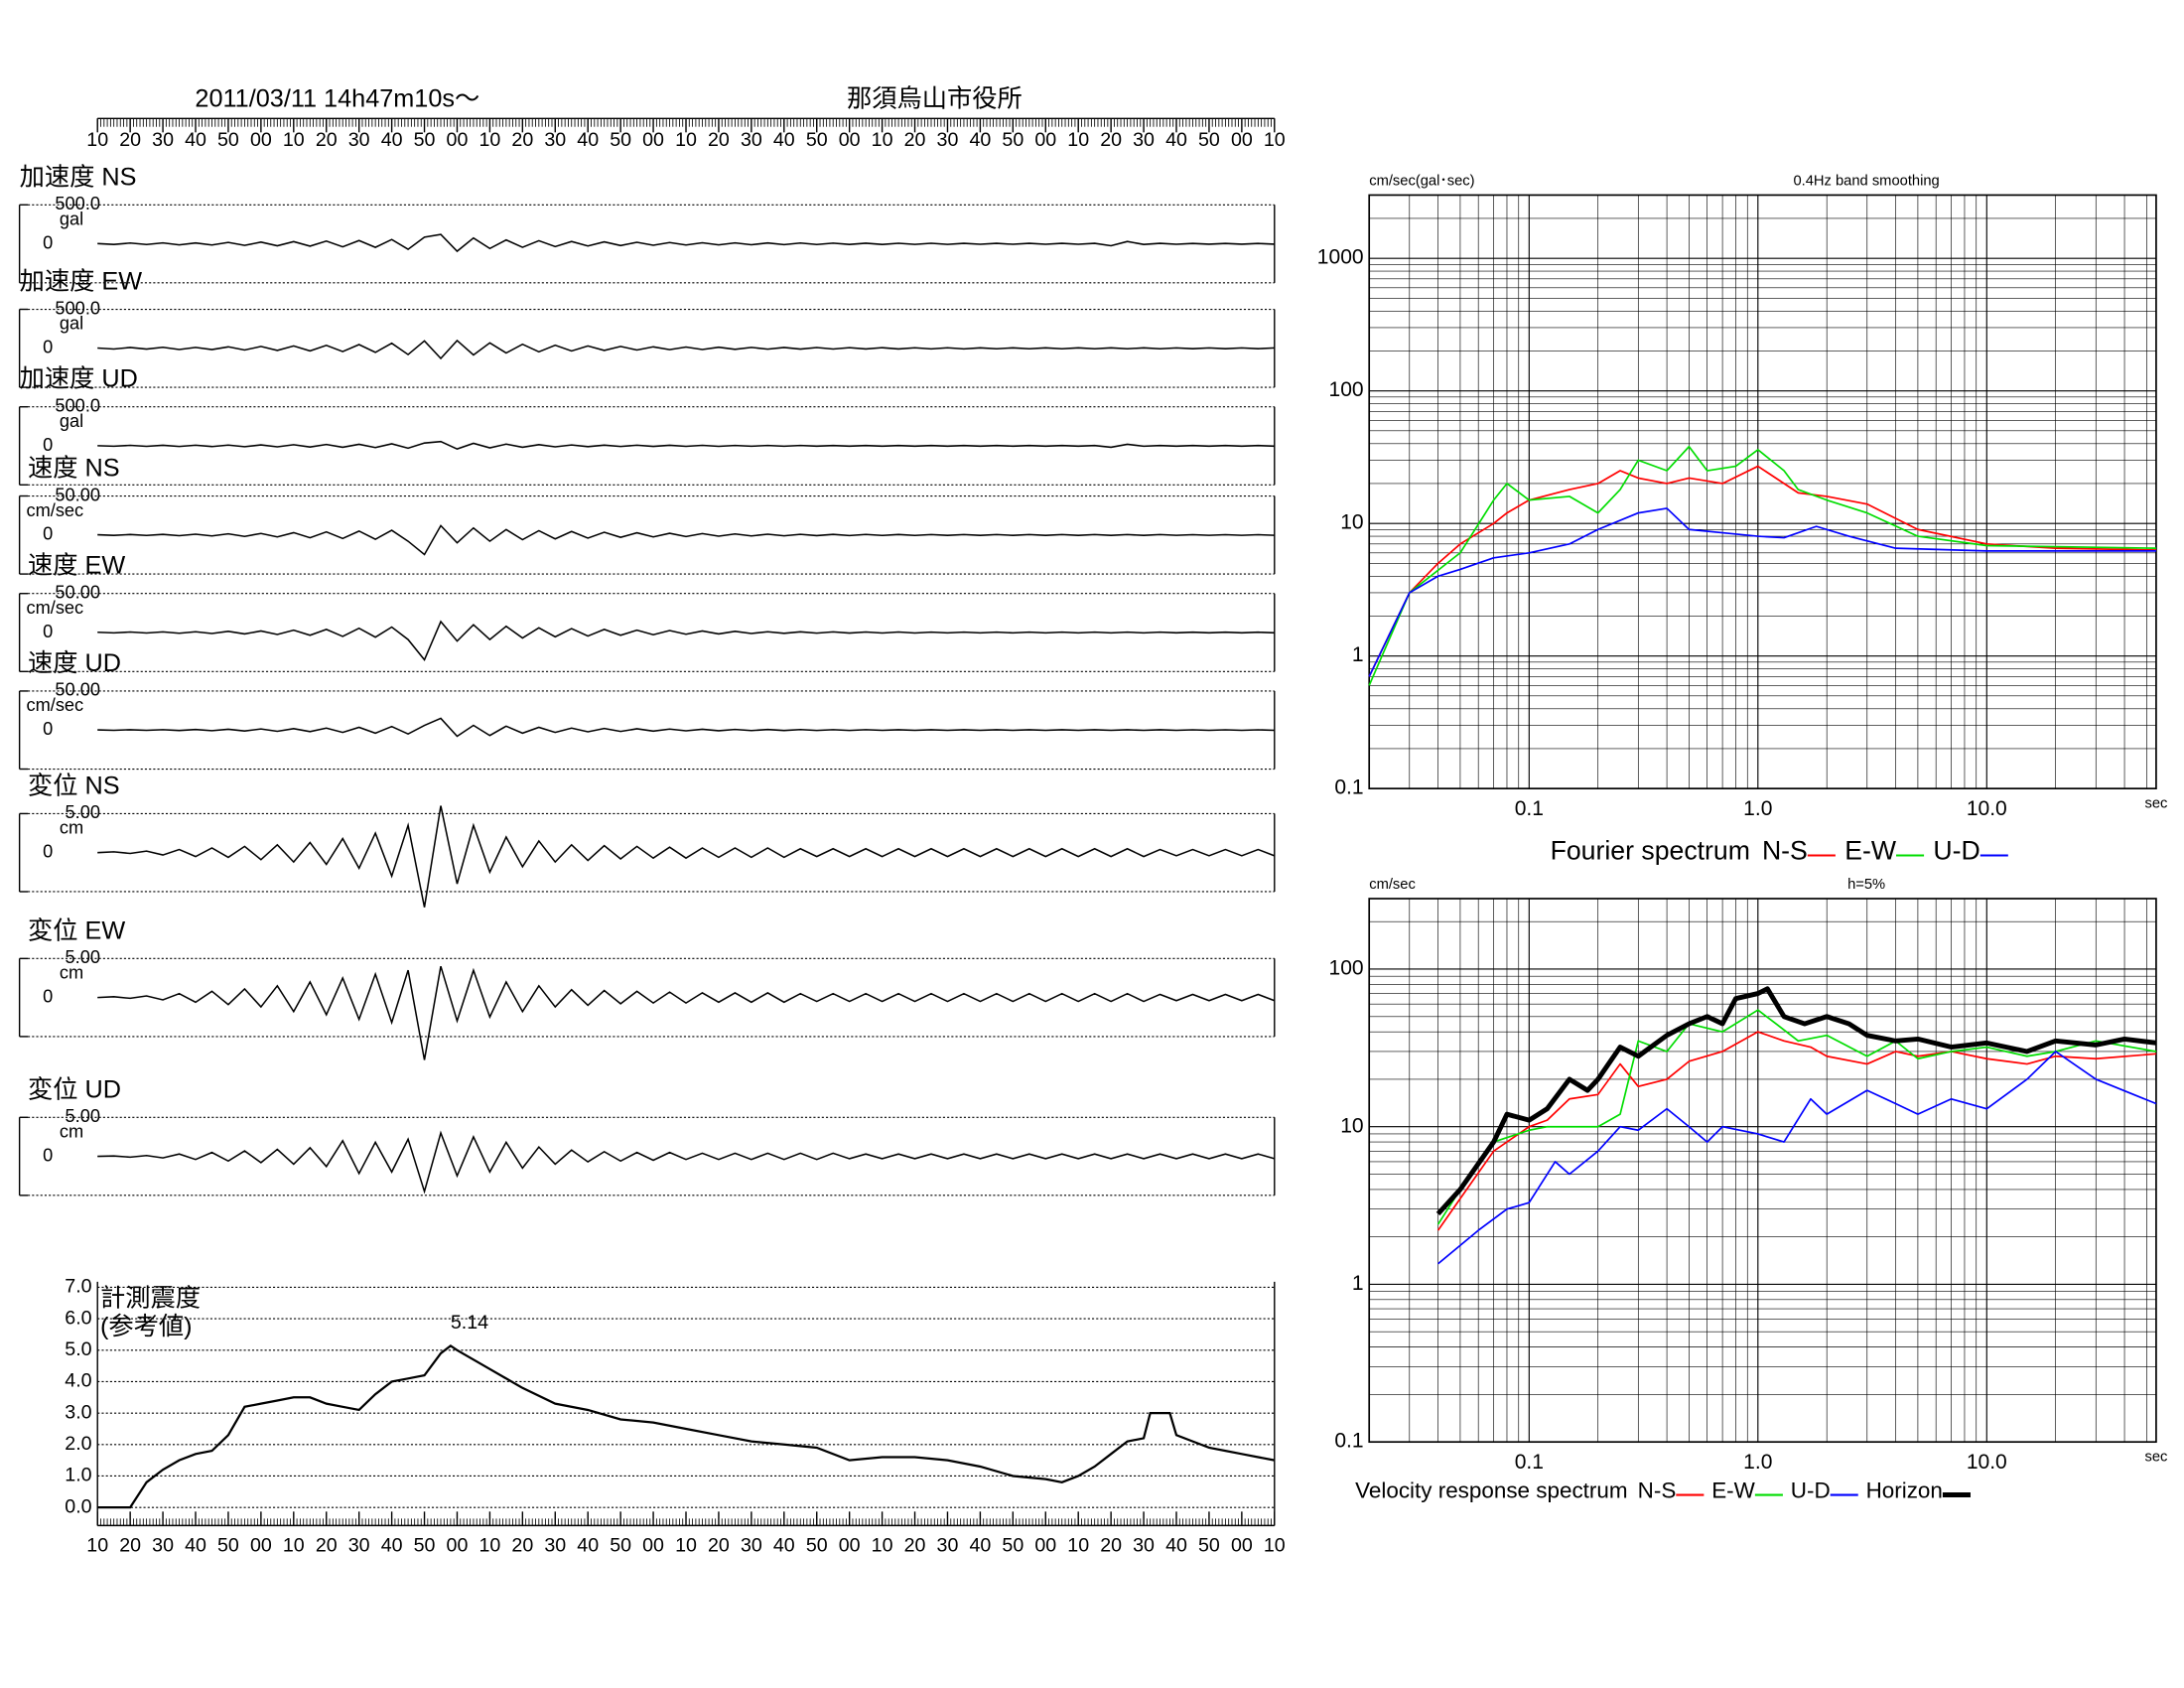 Image resolution: width=2184 pixels, height=1688 pixels. Describe the element at coordinates (1348, 1441) in the screenshot. I see `y-tick-label: 0.1` at that location.